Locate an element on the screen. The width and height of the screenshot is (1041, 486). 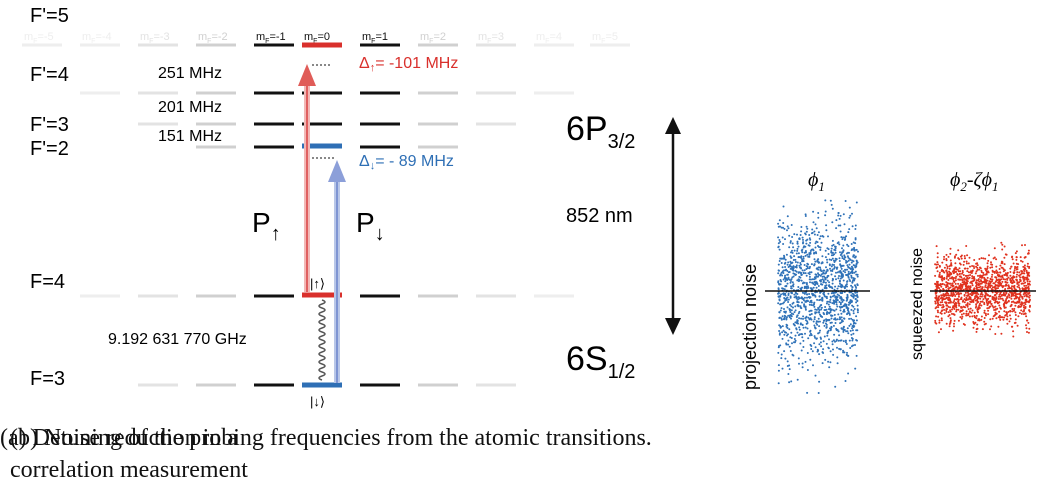
level-label-f3-ground: F=3 is located at coordinates (47, 379).